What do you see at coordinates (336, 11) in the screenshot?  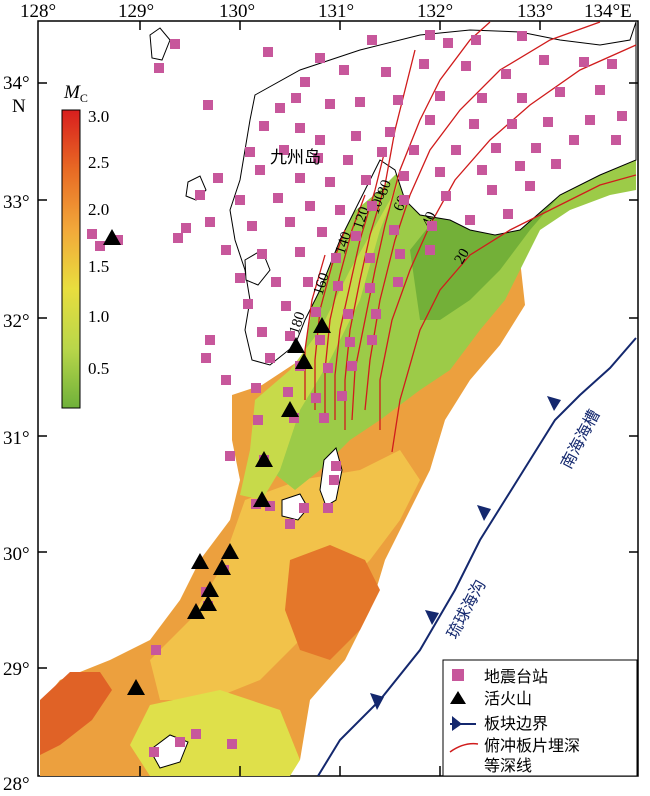 I see `lon-tick: 131°` at bounding box center [336, 11].